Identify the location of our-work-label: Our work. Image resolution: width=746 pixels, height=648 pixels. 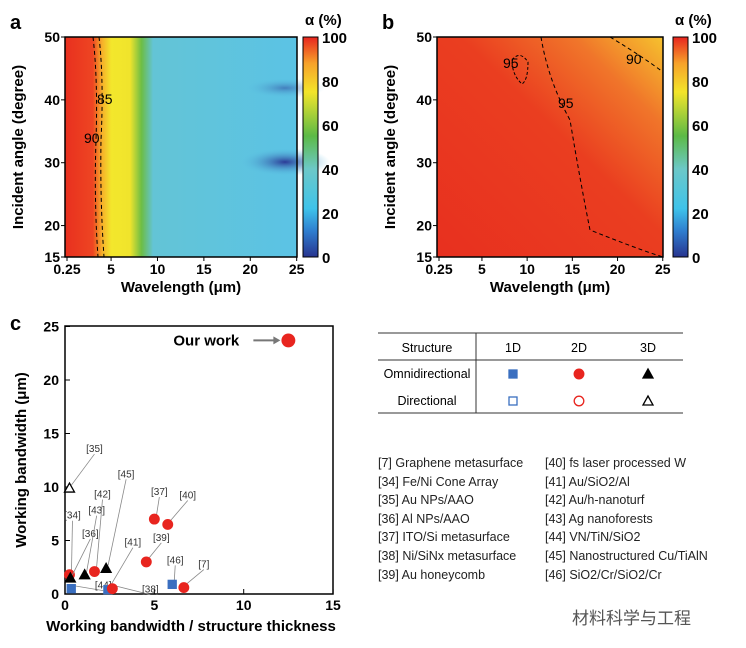
(206, 340).